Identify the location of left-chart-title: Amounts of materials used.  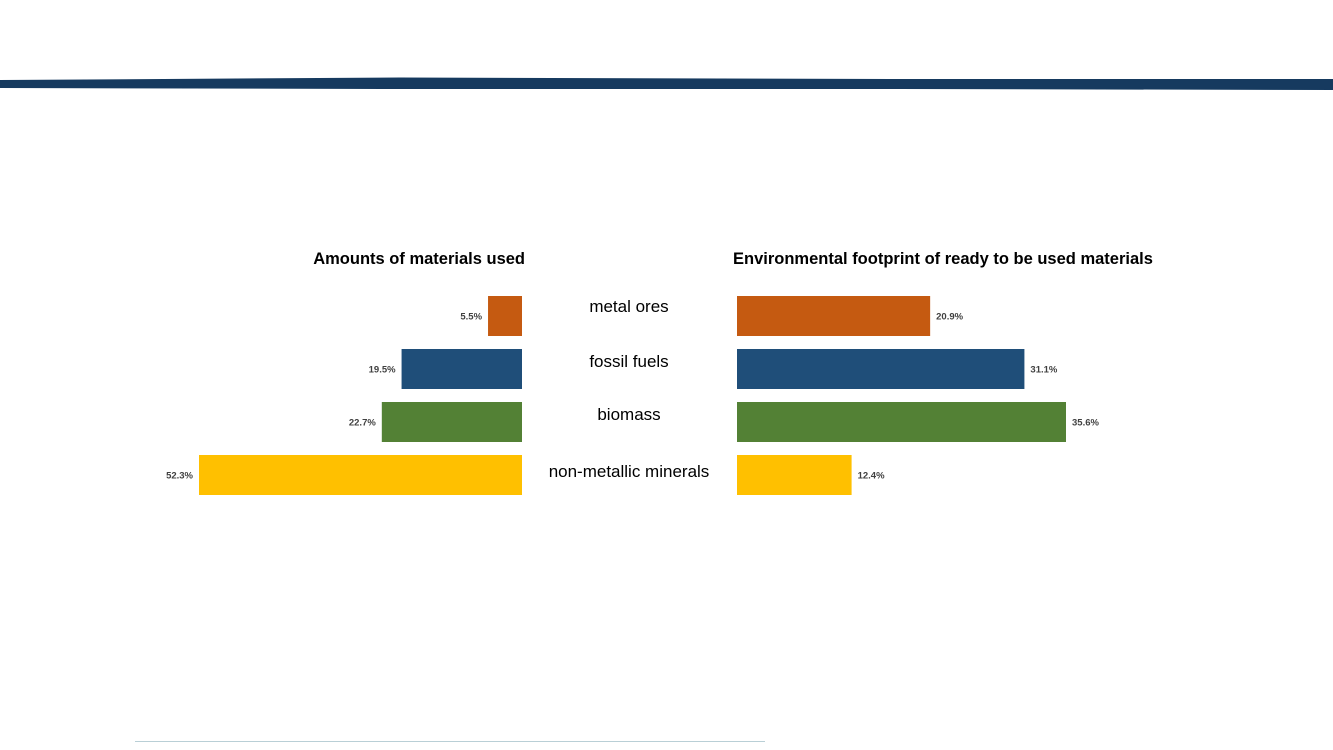
(419, 259).